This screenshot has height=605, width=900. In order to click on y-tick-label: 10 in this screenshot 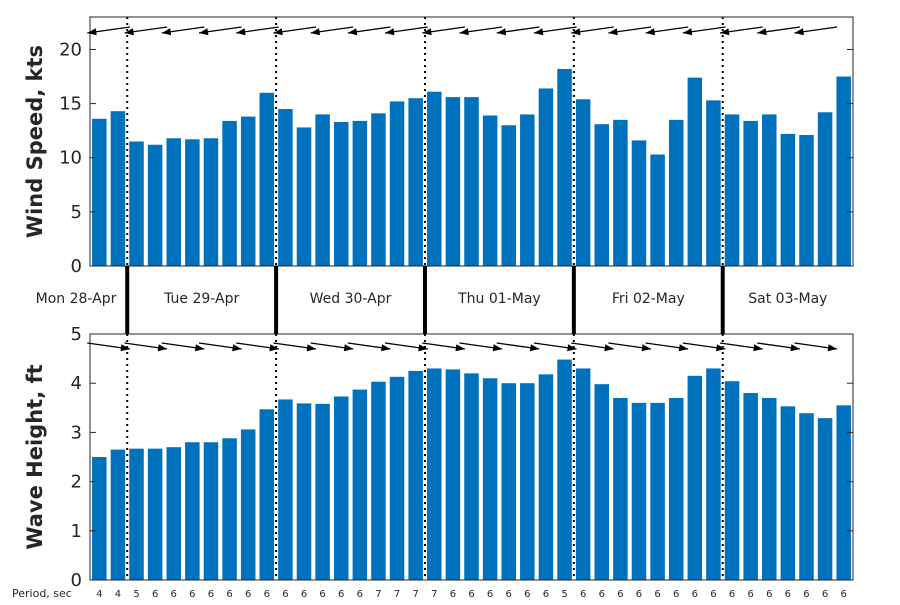, I will do `click(70, 158)`.